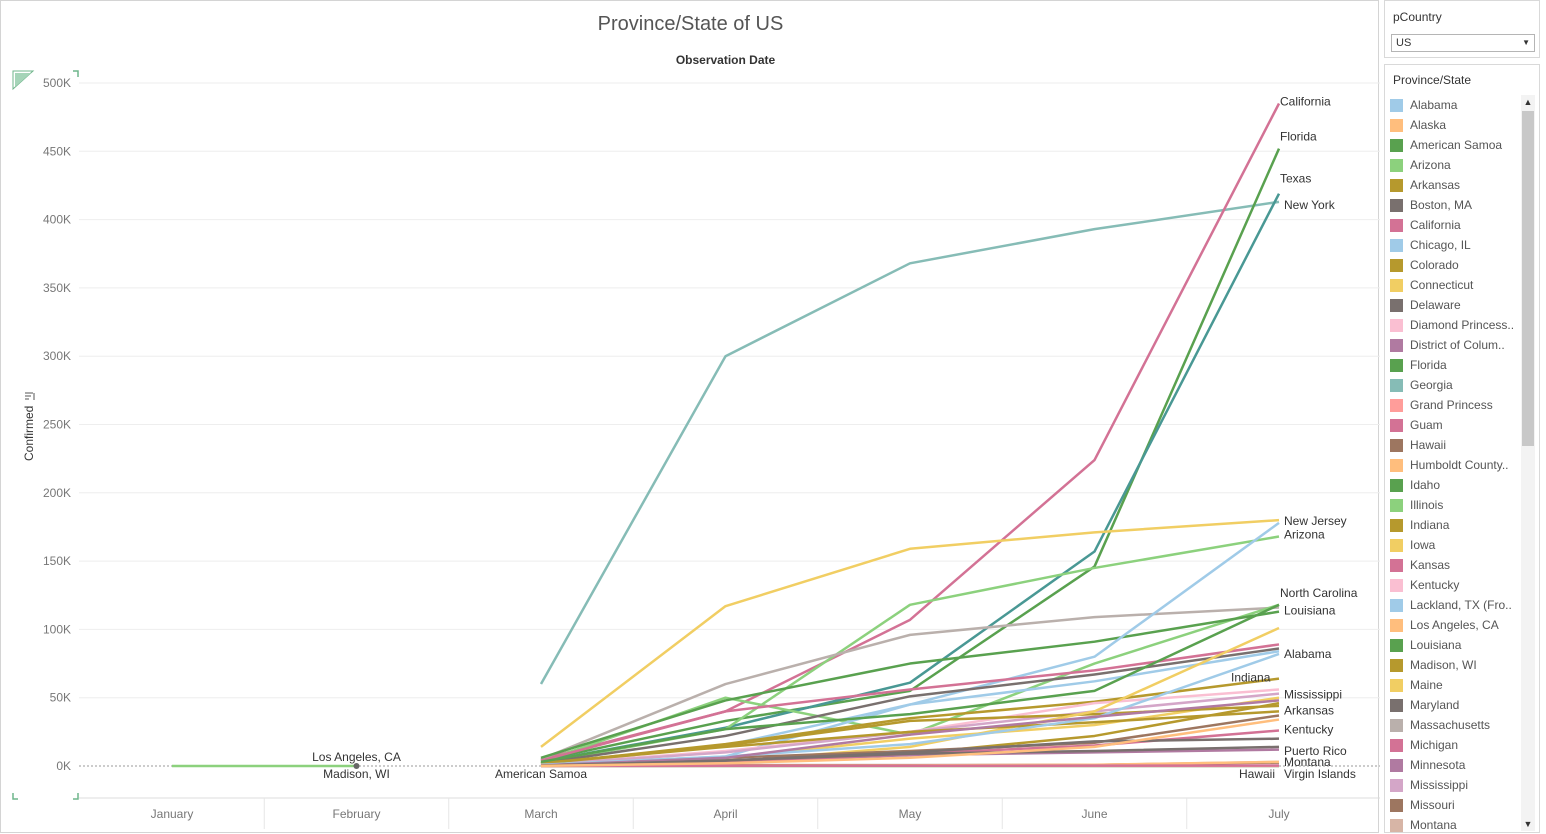  What do you see at coordinates (57, 493) in the screenshot?
I see `y-tick-label: 200K` at bounding box center [57, 493].